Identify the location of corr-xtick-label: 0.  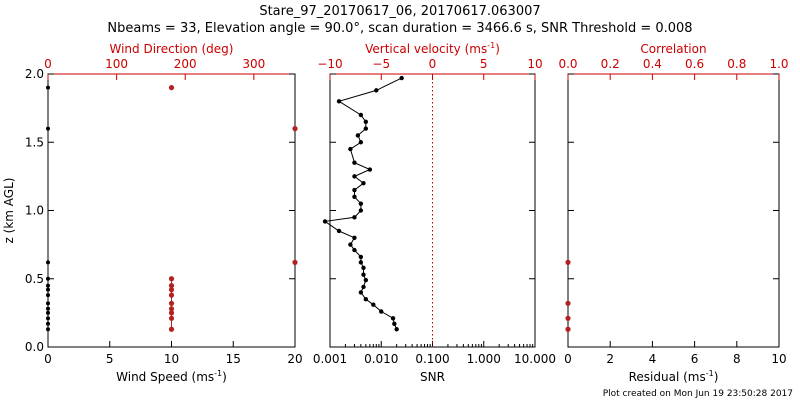
(568, 359).